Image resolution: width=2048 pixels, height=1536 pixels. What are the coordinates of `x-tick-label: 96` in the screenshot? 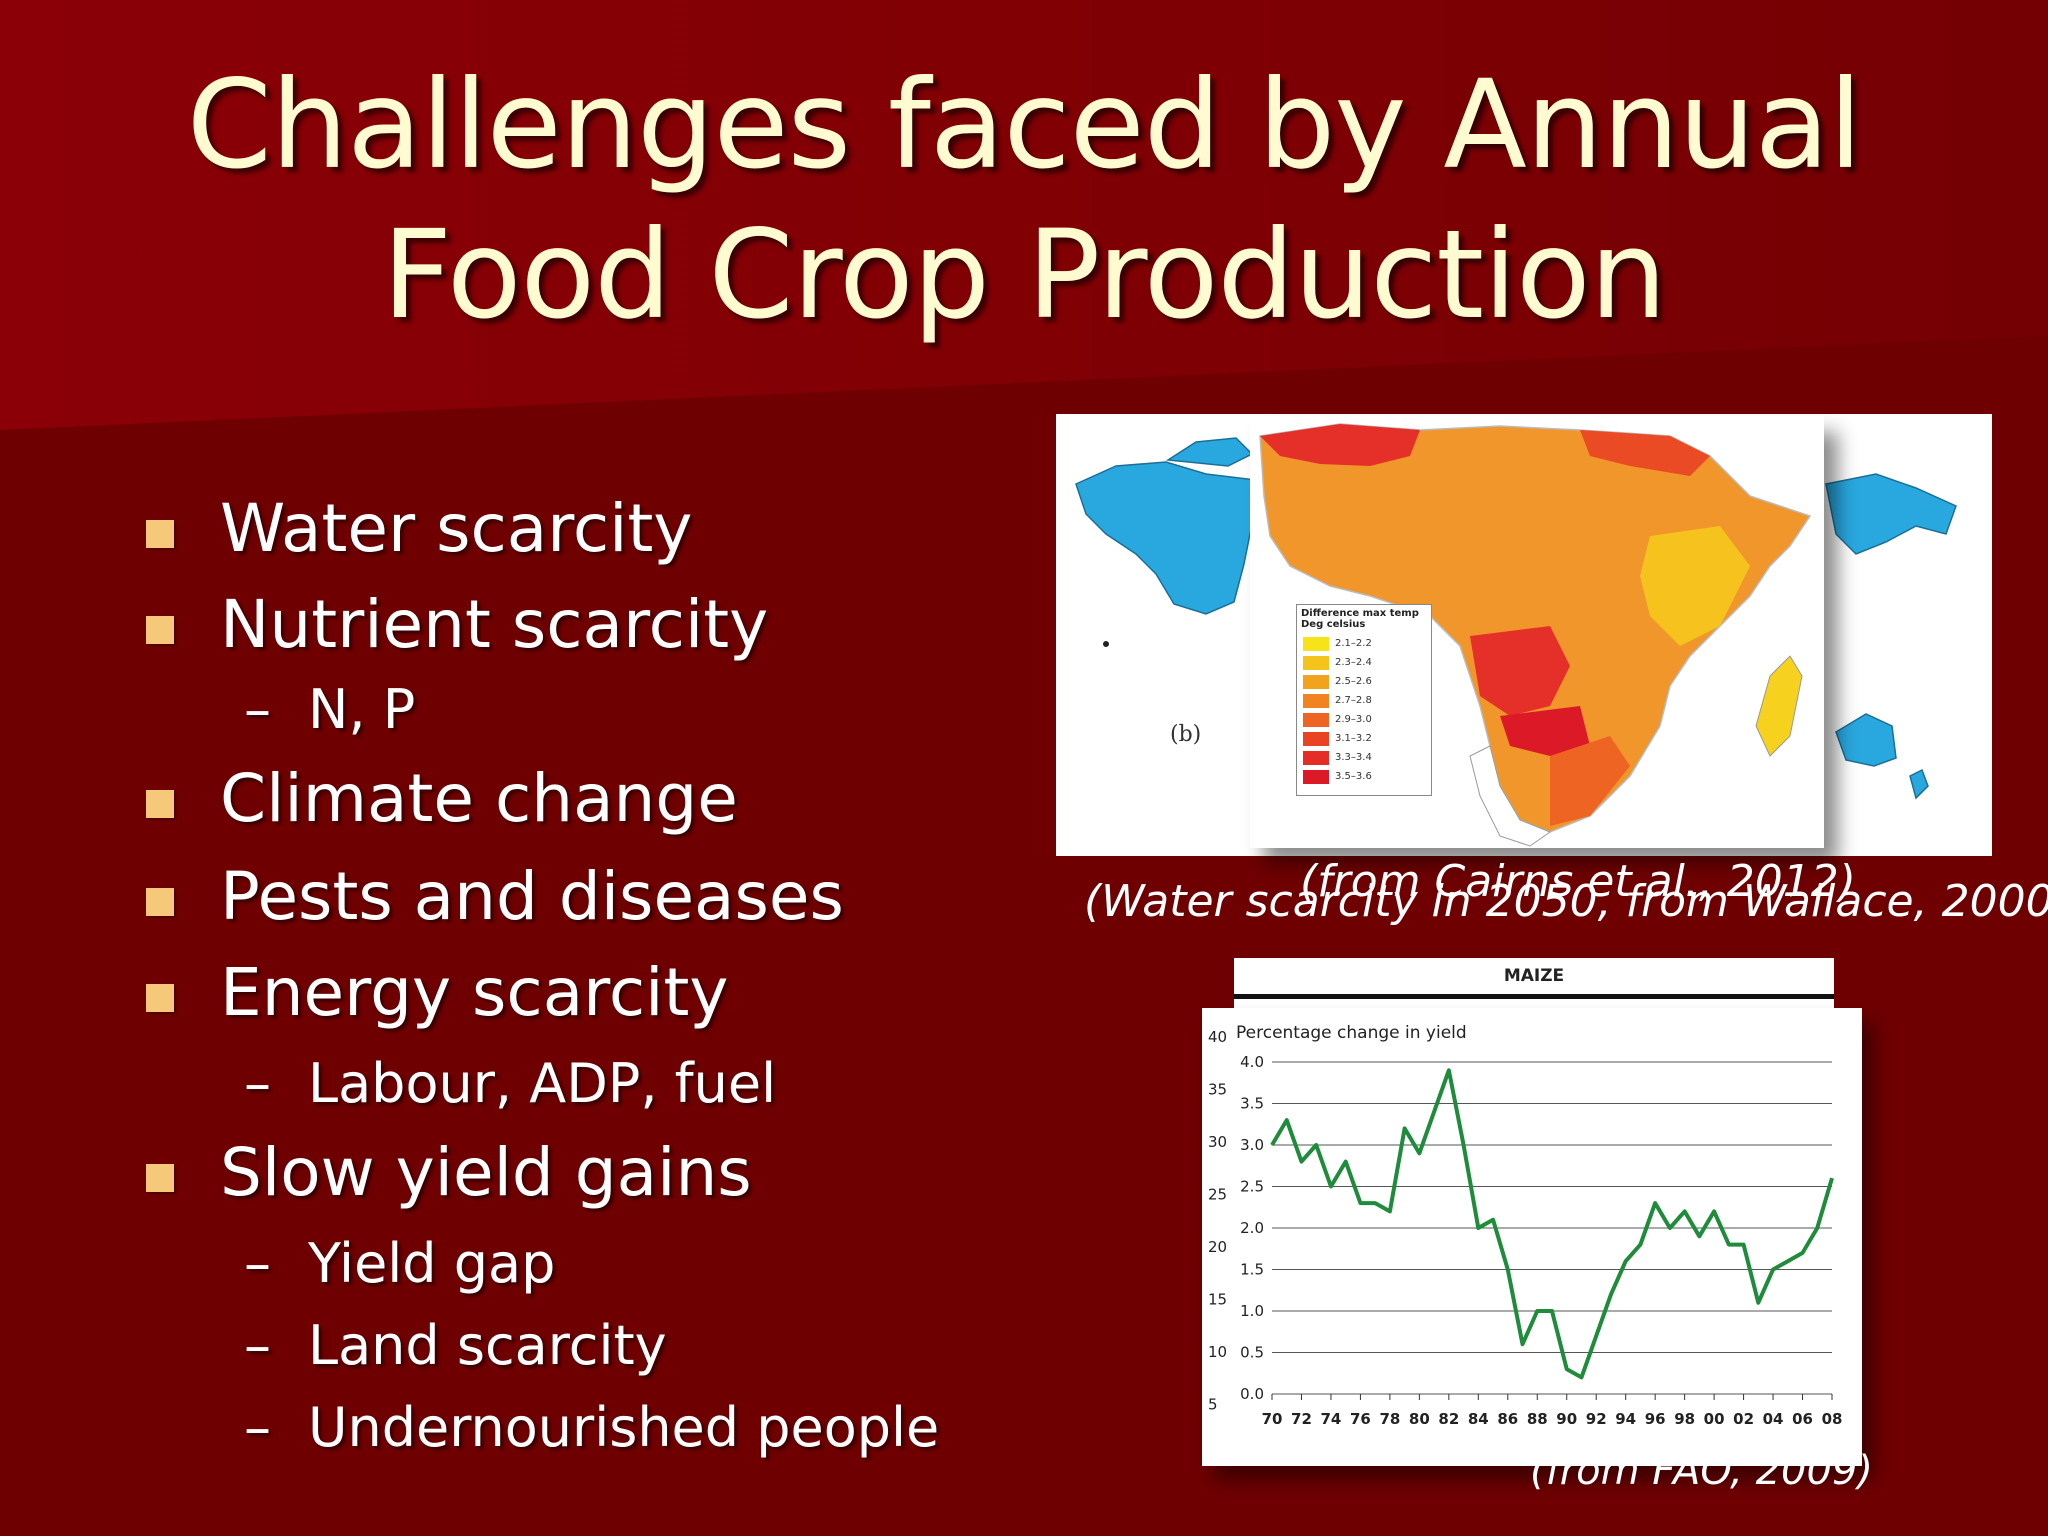 It's located at (1655, 1419).